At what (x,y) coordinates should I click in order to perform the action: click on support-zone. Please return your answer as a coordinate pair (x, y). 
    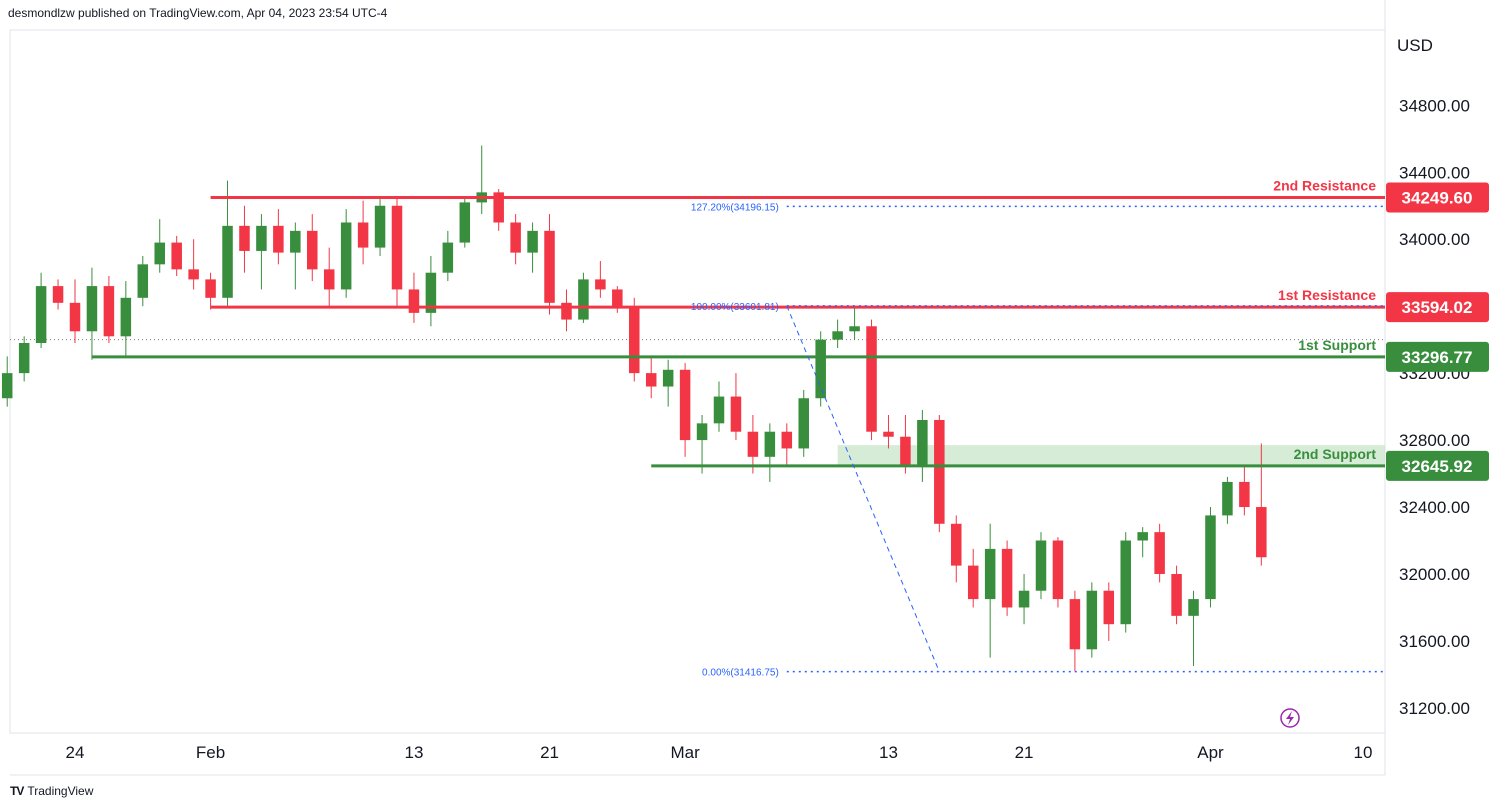
    Looking at the image, I should click on (697, 402).